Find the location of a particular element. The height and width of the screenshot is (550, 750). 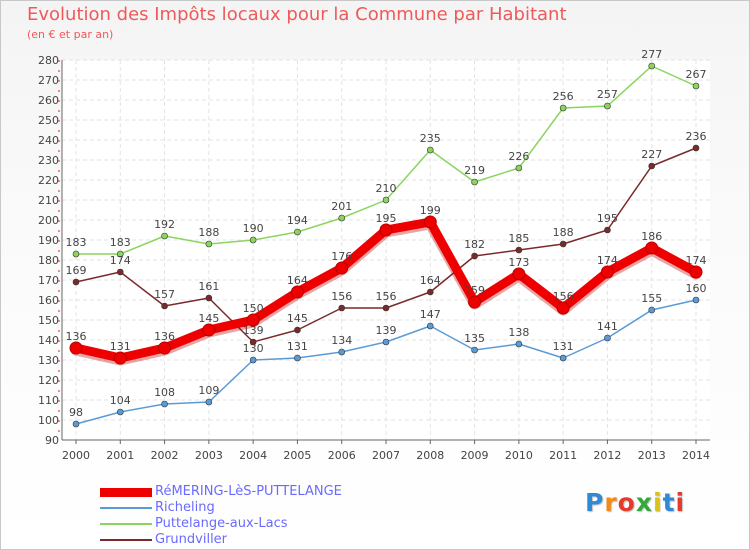

logo-letter: r is located at coordinates (611, 502).